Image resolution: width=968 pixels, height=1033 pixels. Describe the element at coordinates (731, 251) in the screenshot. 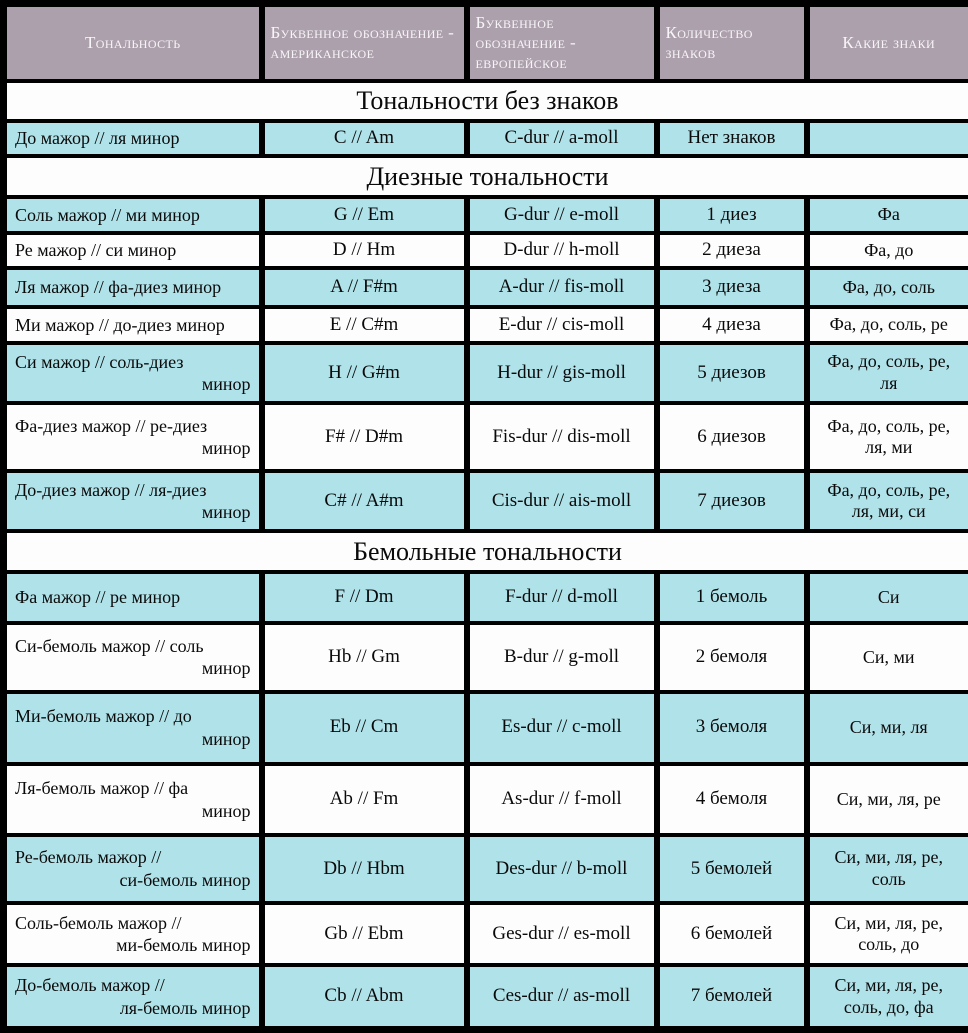

I see `cell-count: 2 диеза` at that location.